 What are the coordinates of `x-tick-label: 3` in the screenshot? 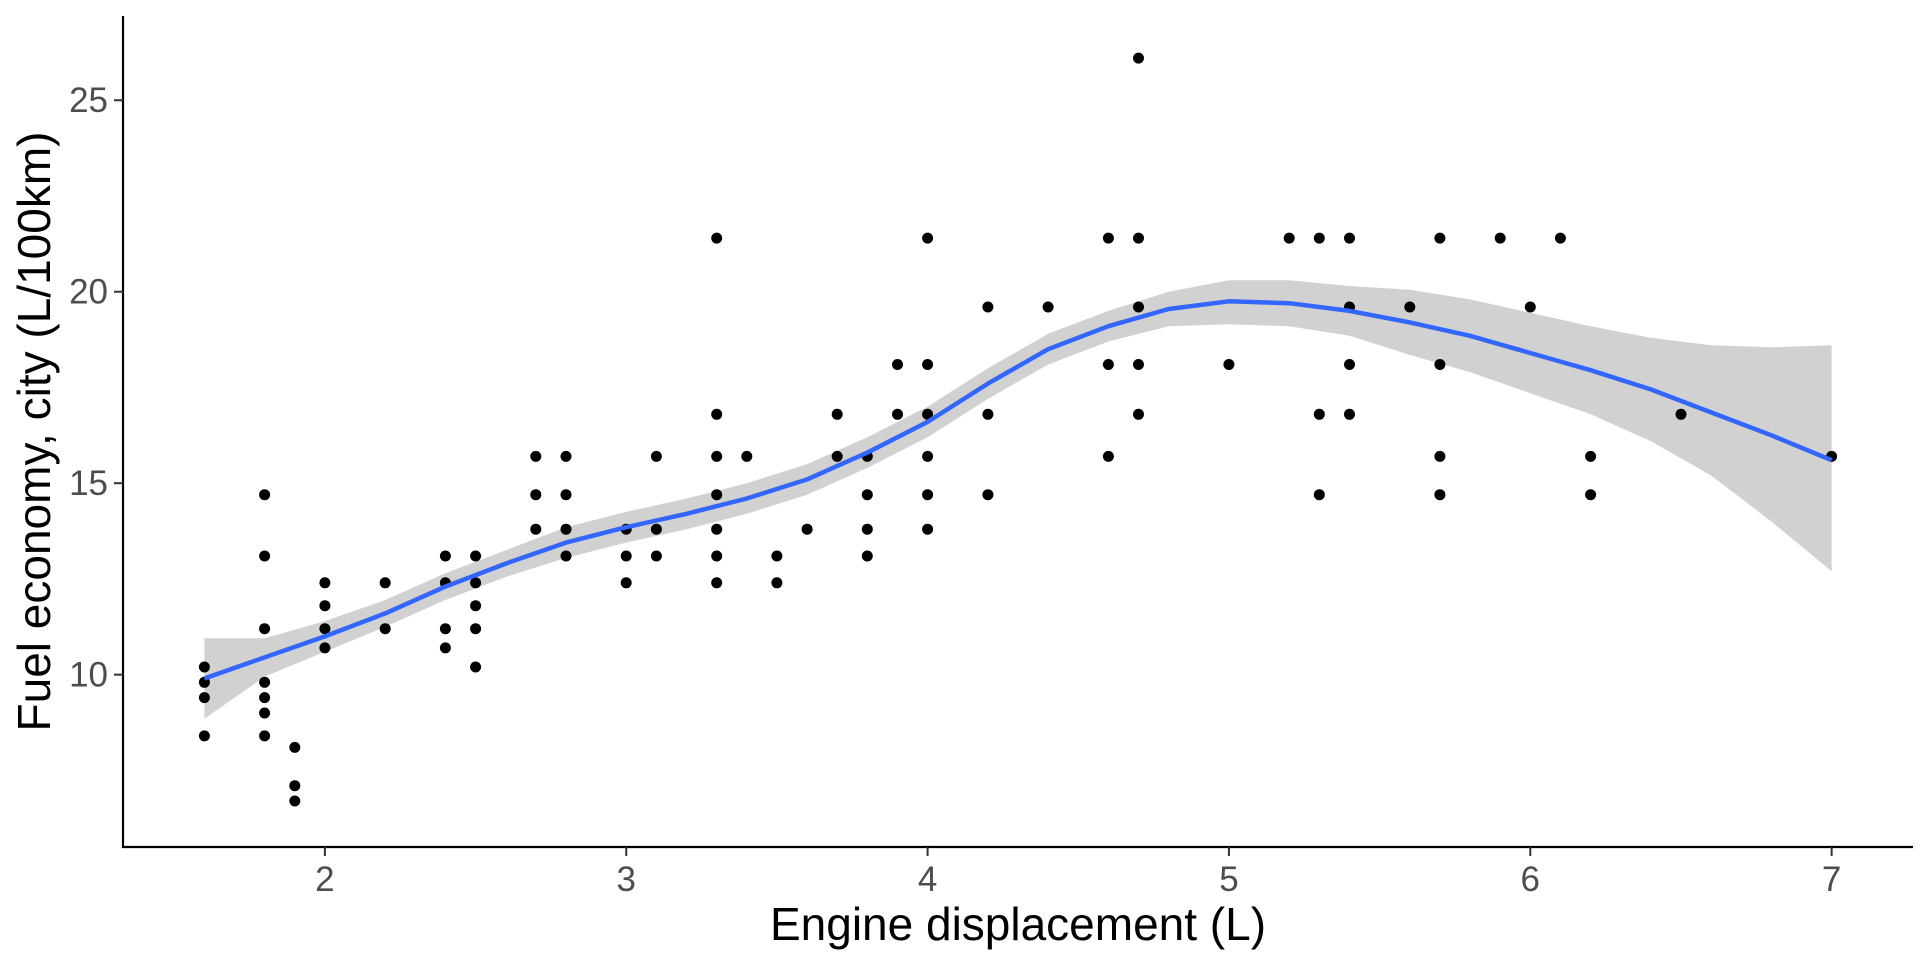 It's located at (626, 879).